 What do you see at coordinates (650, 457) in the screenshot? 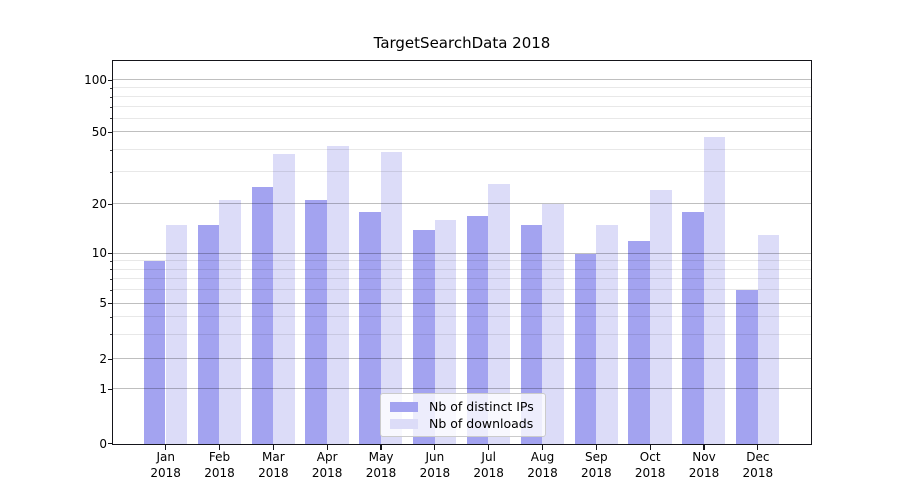
I see `x-tick-month: Oct` at bounding box center [650, 457].